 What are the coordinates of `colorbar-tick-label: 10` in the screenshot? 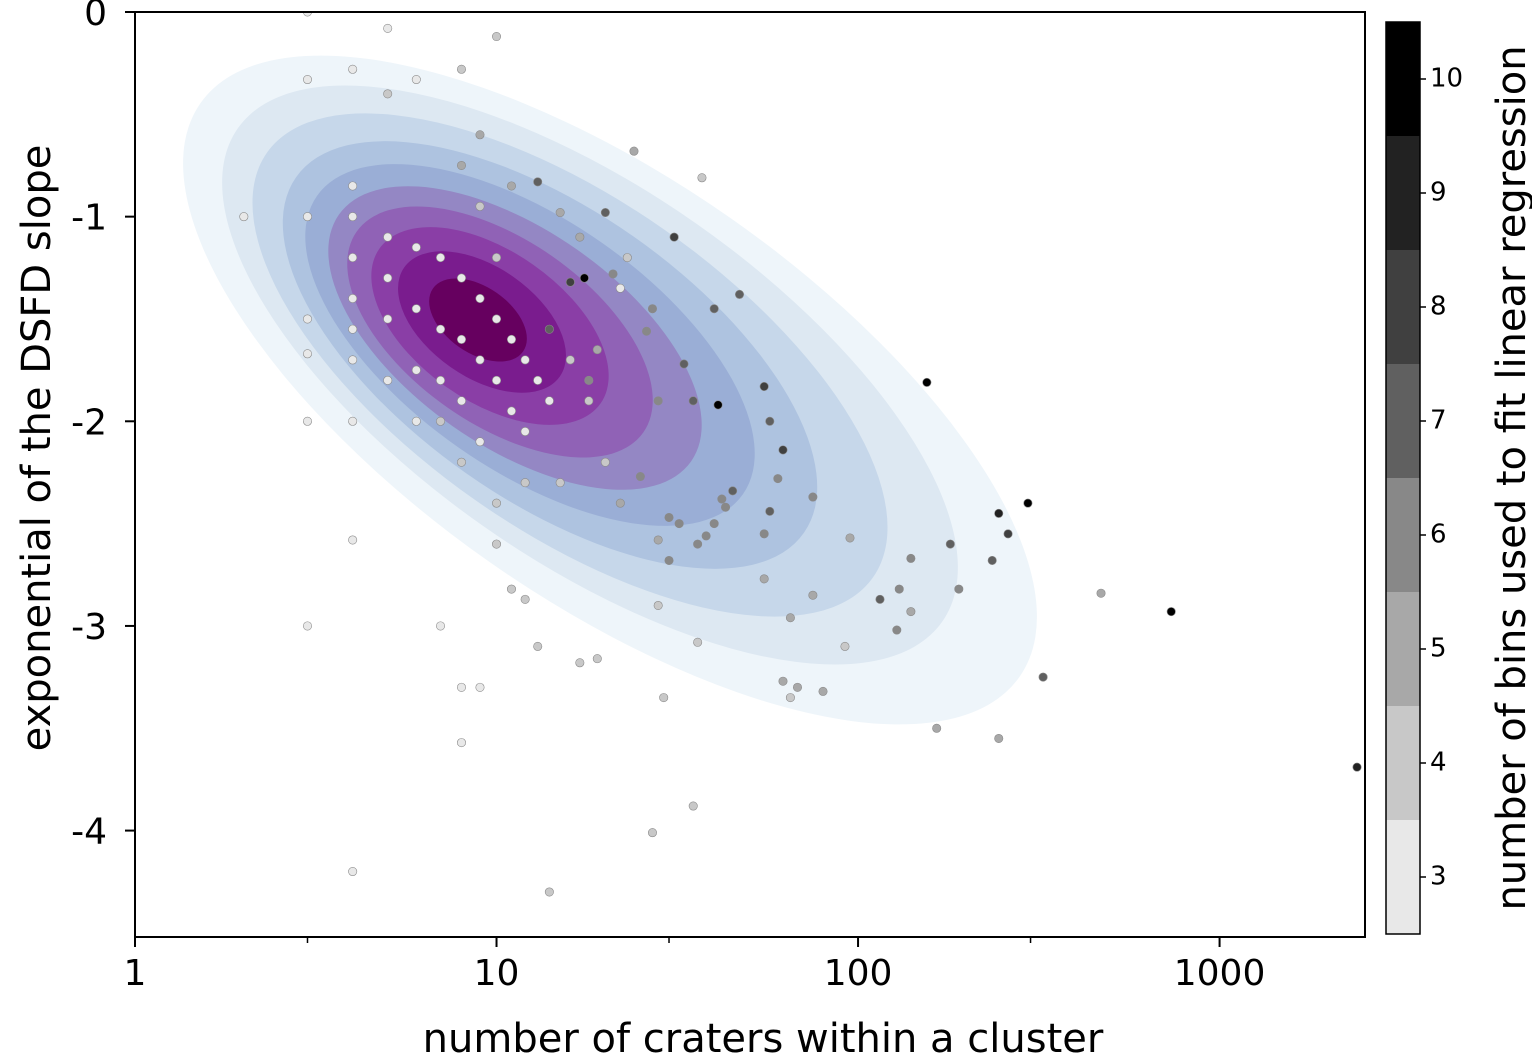 It's located at (1446, 79).